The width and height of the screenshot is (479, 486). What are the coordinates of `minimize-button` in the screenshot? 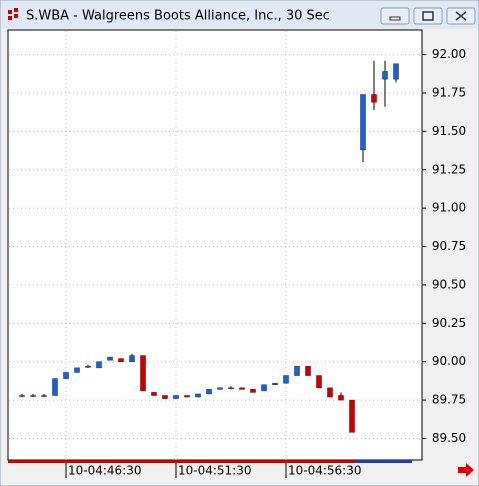 It's located at (395, 16).